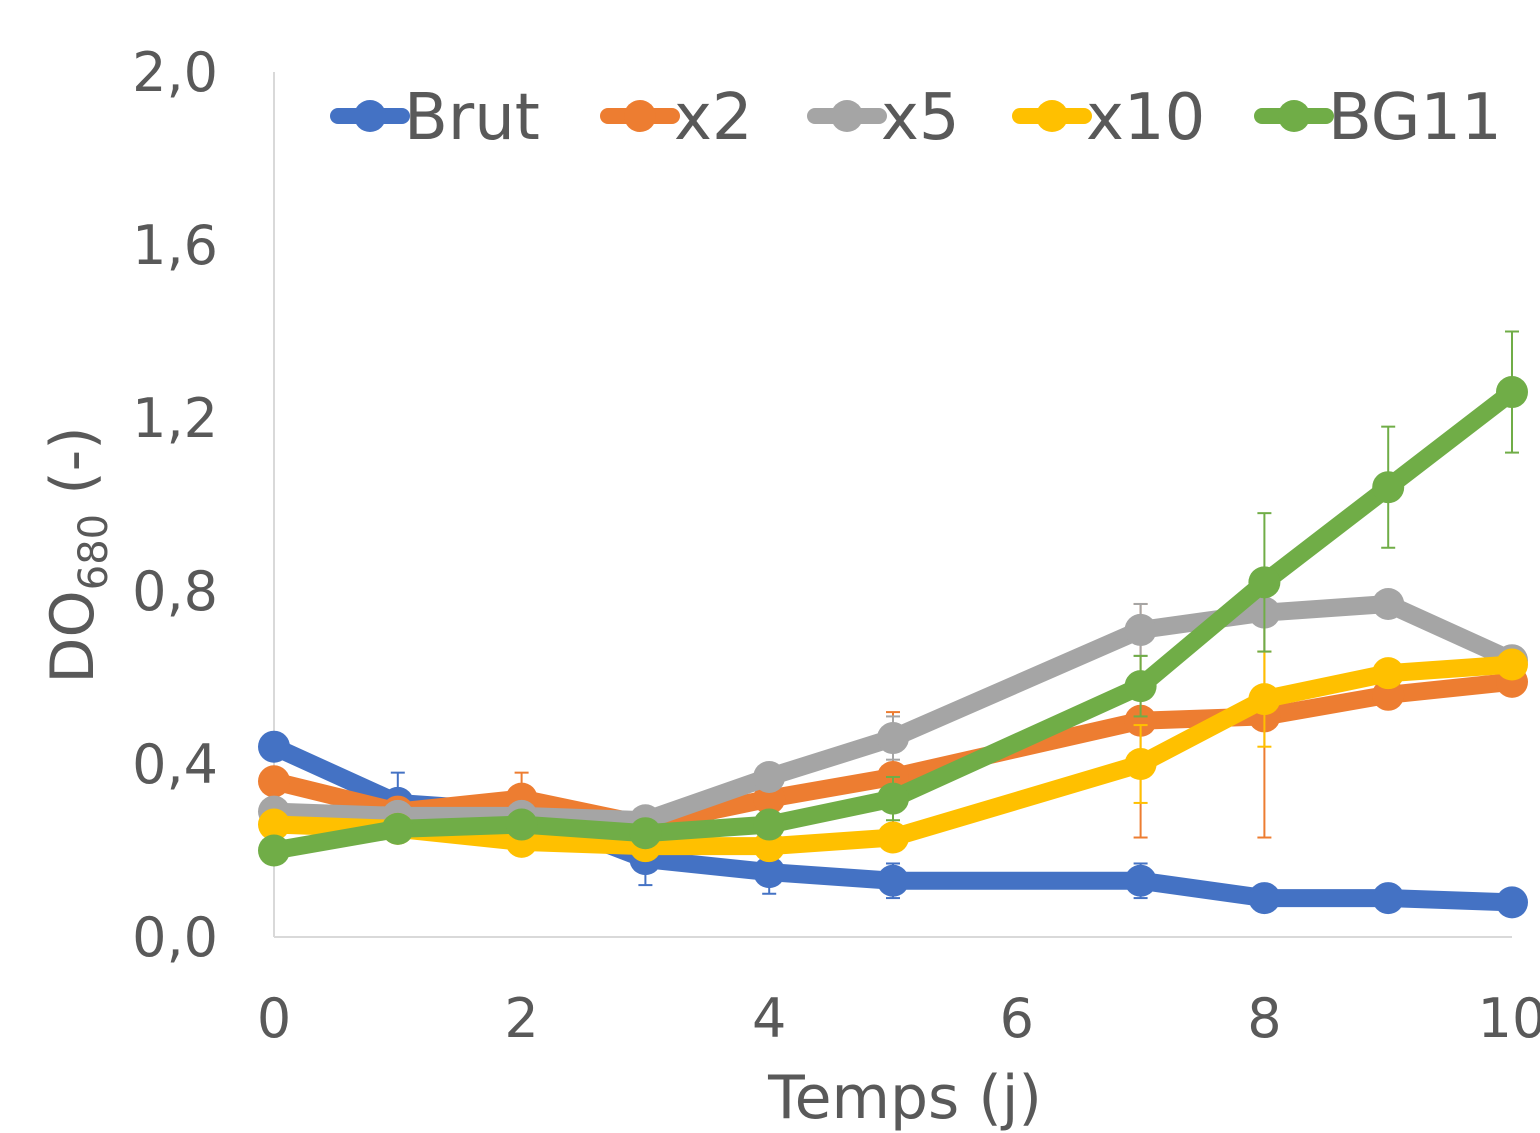 The image size is (1540, 1133). I want to click on x-tick-labels: 0 2 4 6 8 10, so click(898, 1018).